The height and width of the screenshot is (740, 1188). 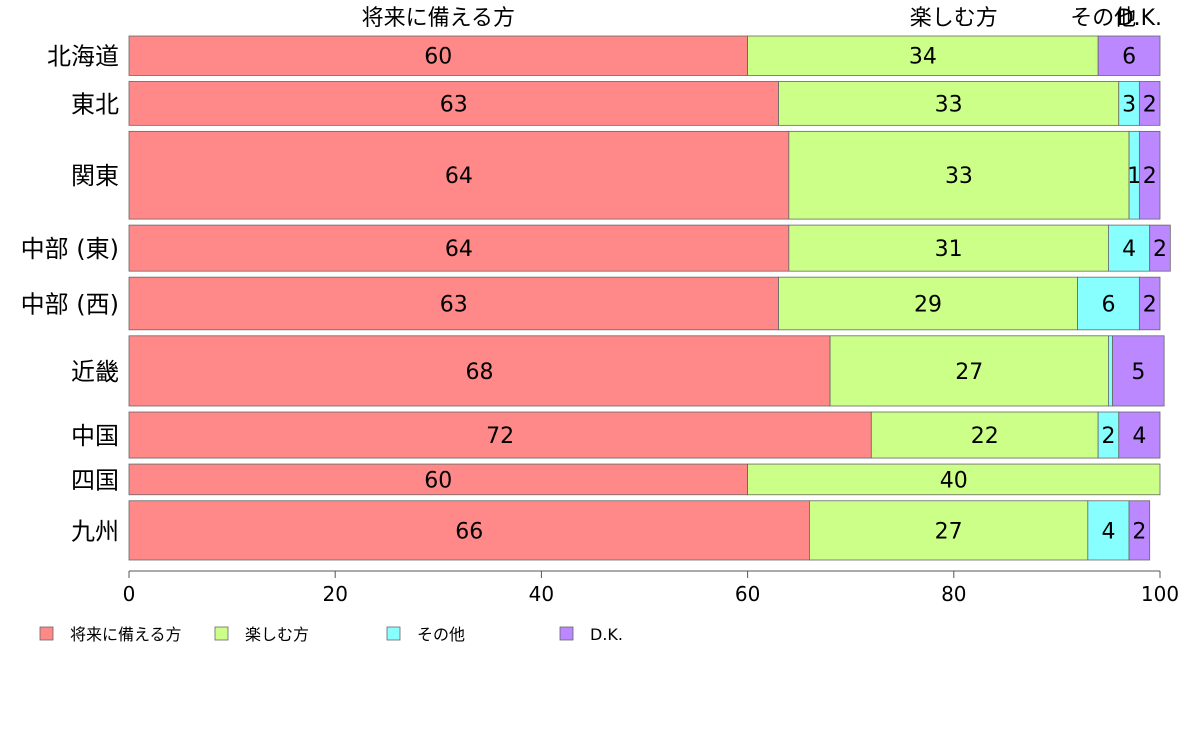 What do you see at coordinates (953, 594) in the screenshot?
I see `x-tick-label: 80` at bounding box center [953, 594].